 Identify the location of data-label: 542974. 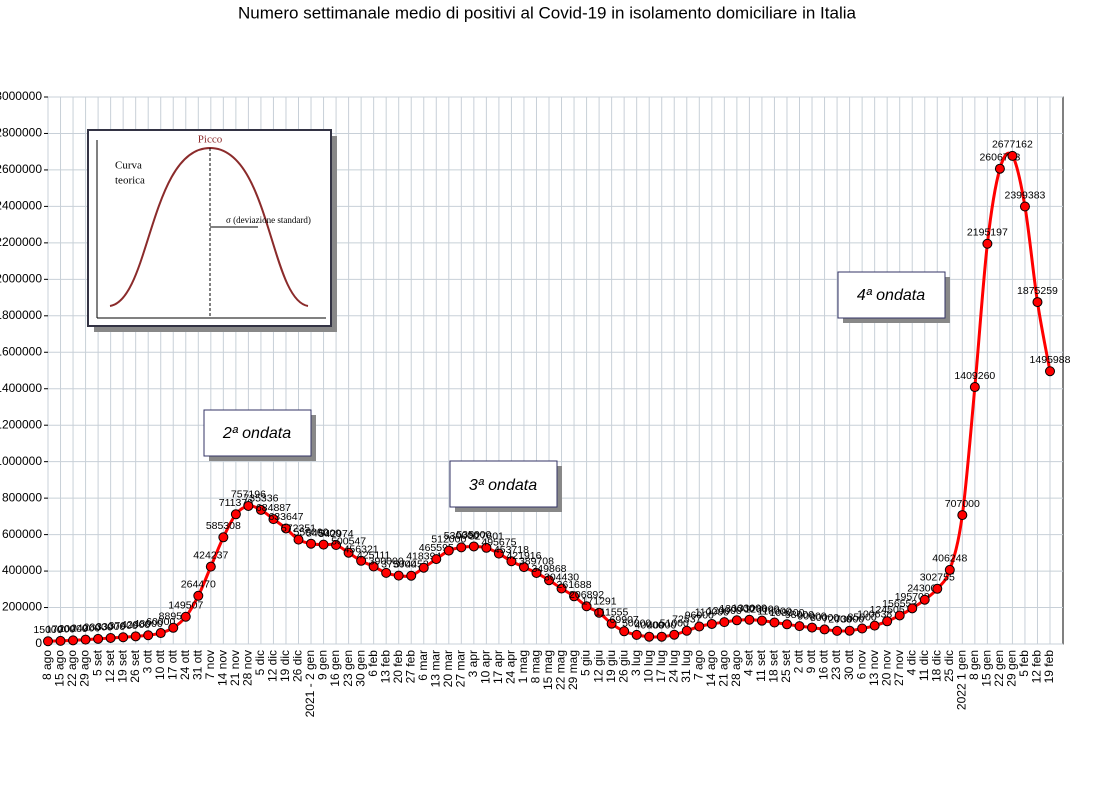
(336, 534).